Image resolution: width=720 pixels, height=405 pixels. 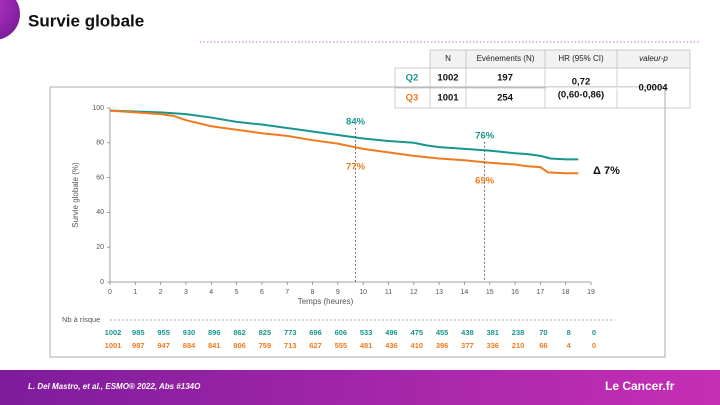 I want to click on marker-label: 84%, so click(x=356, y=121).